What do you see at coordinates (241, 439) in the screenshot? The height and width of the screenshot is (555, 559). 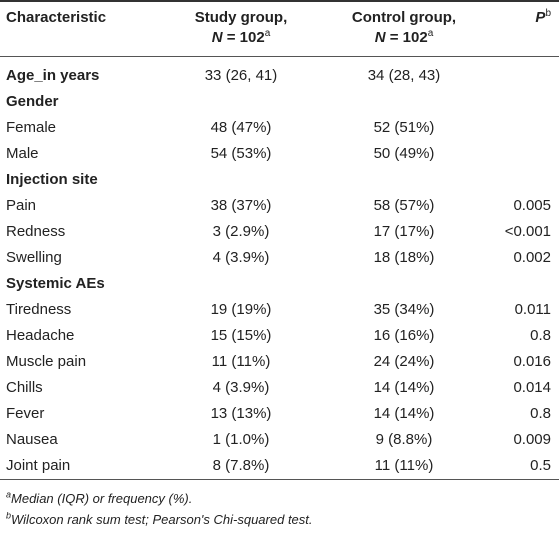 I see `study-value: 1 (1.0%)` at bounding box center [241, 439].